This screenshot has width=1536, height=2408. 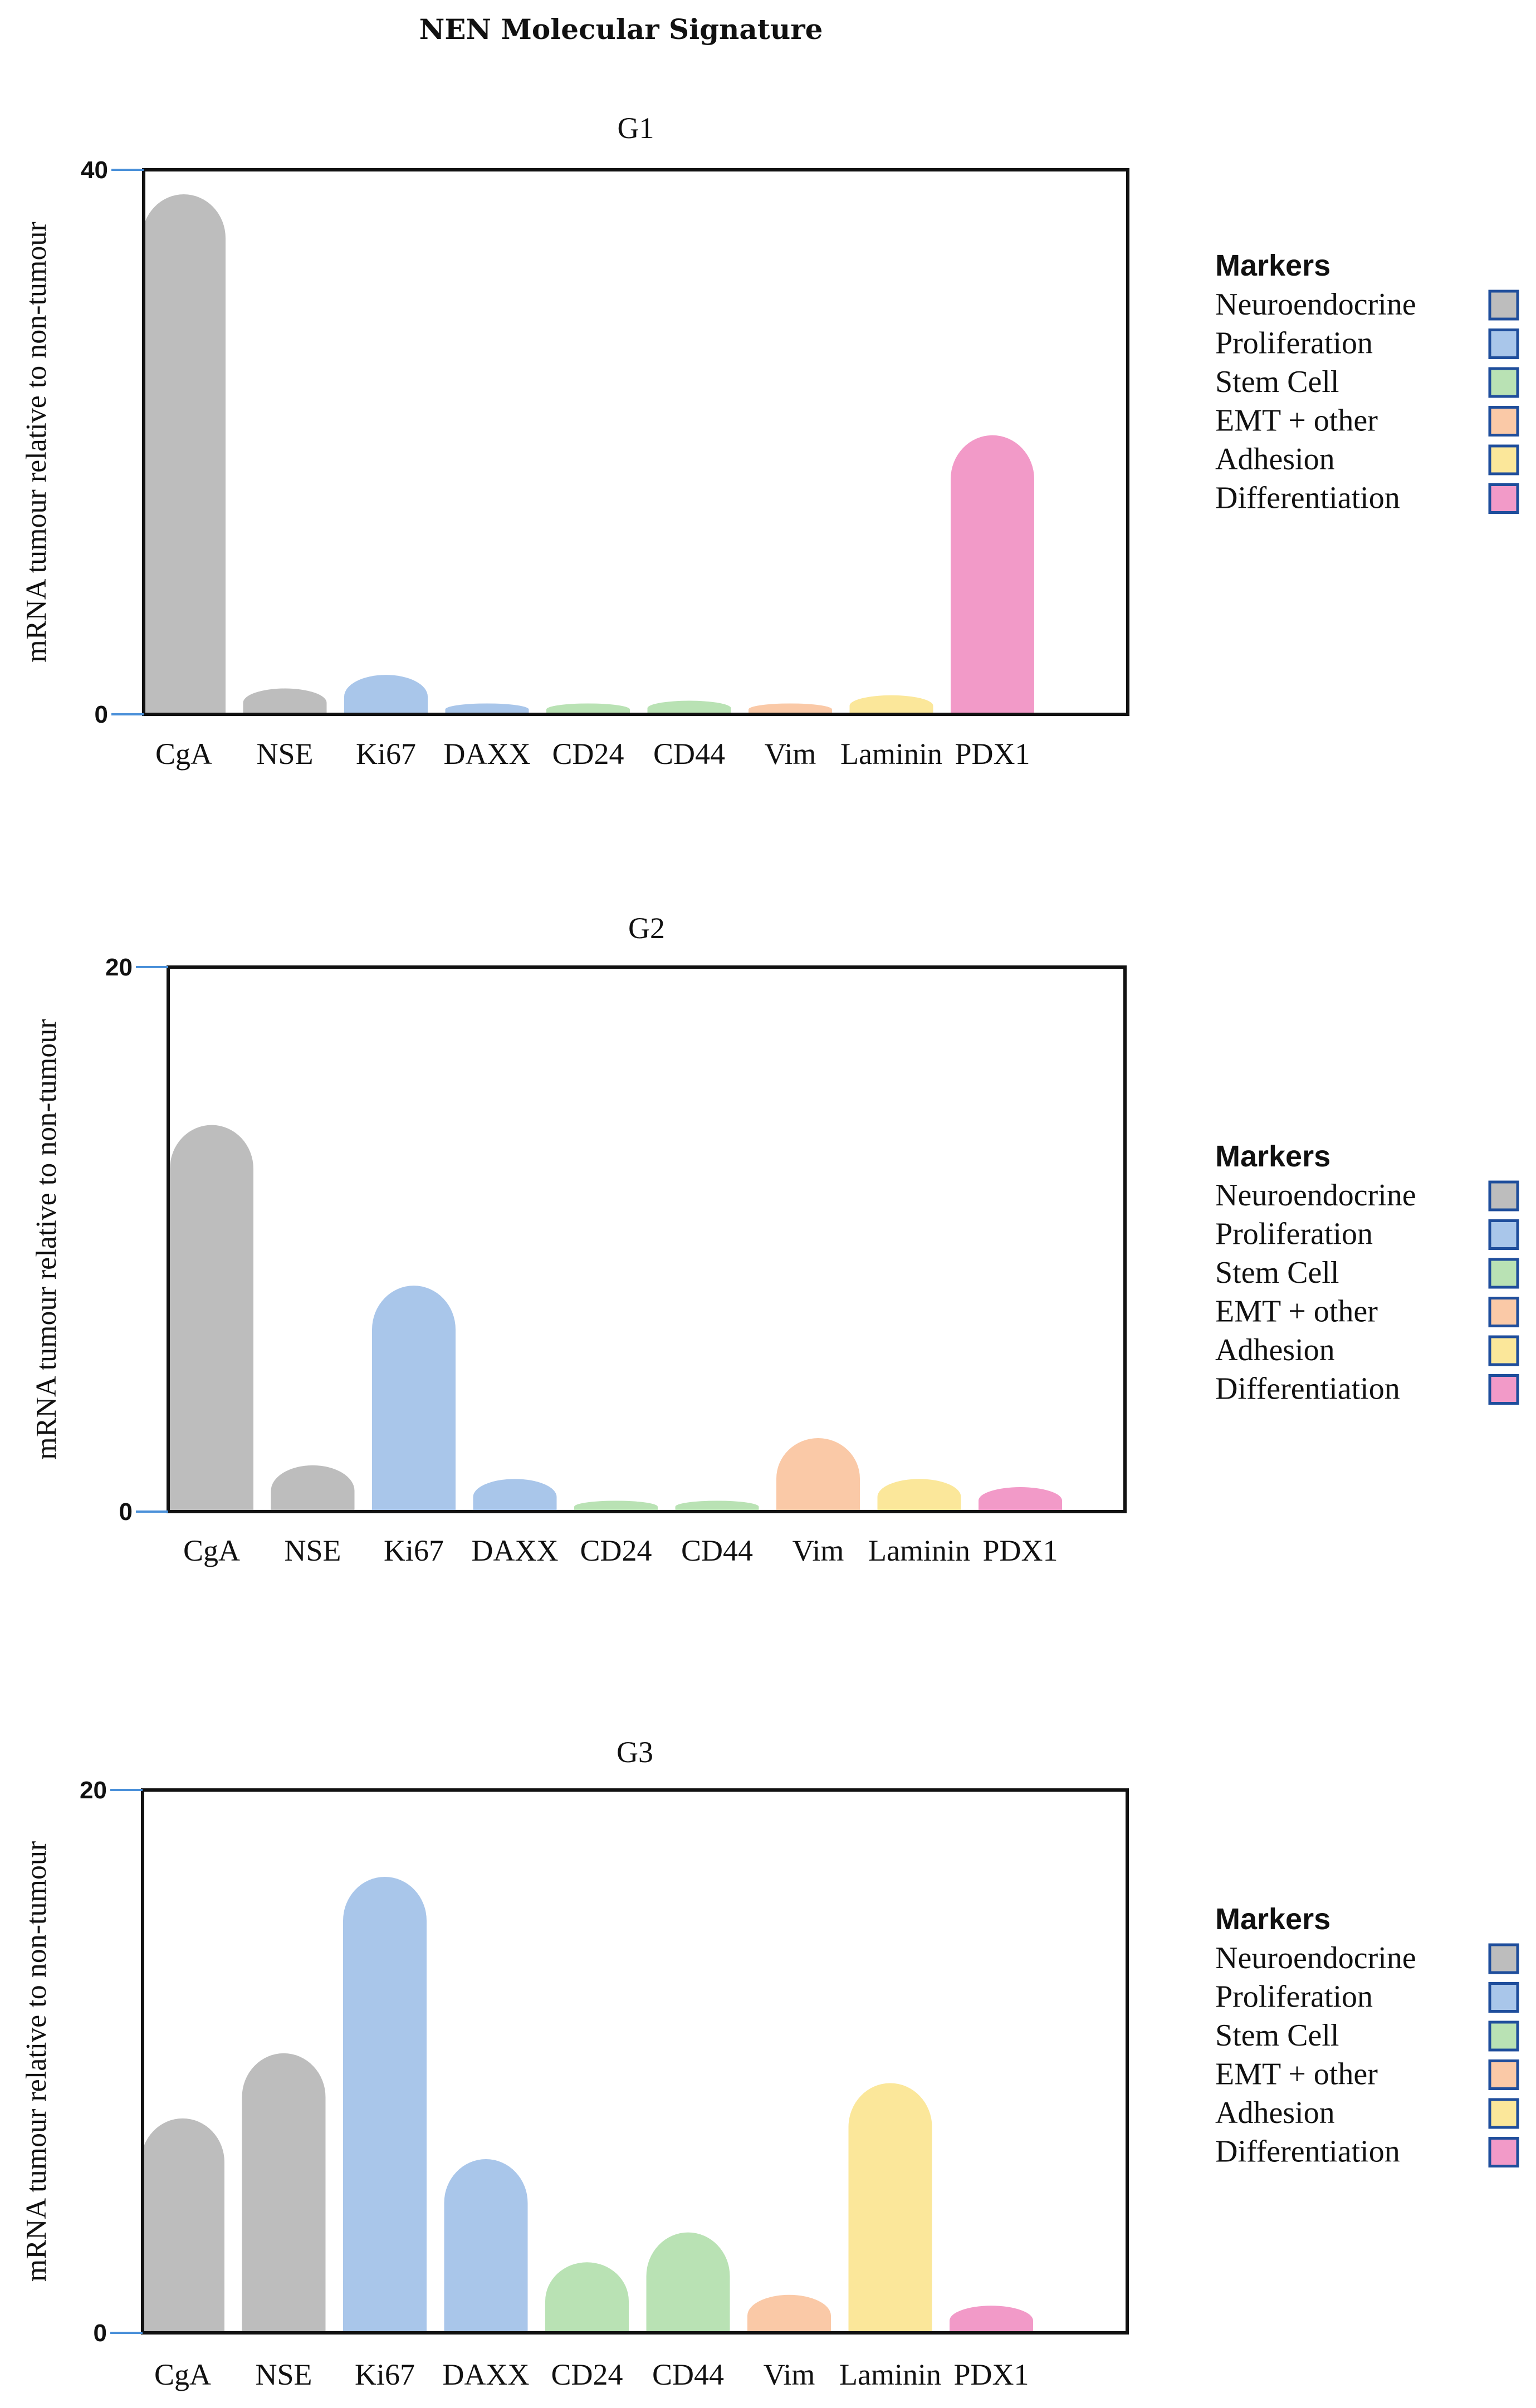 I want to click on y-tick-label: 40, so click(x=94, y=170).